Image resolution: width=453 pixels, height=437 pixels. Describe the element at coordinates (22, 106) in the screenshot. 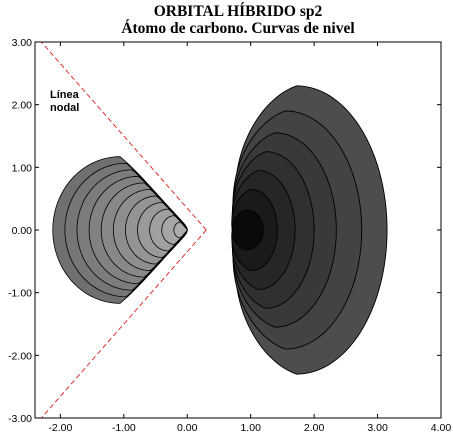

I see `y-tick-label: 2.00` at that location.